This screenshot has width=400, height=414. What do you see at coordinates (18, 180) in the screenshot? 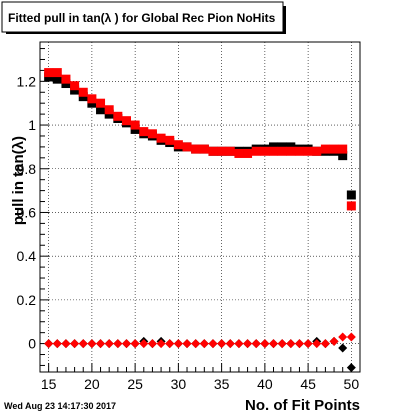
I see `y-axis-title: pull in tan(λ)` at bounding box center [18, 180].